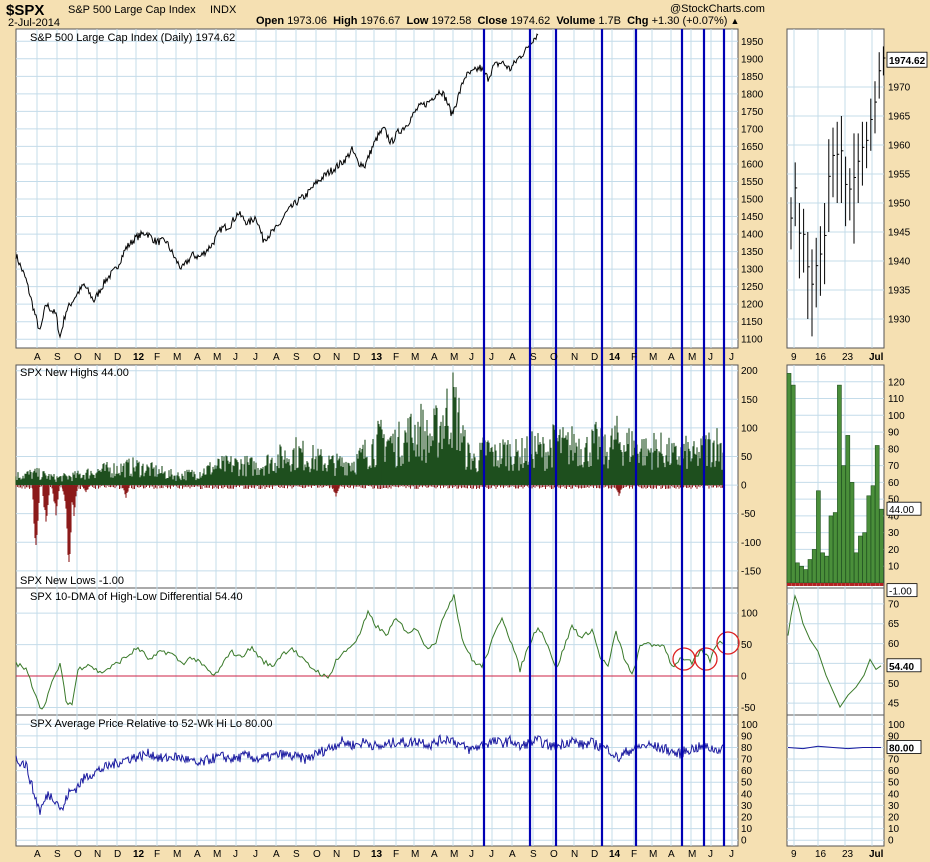  What do you see at coordinates (899, 233) in the screenshot?
I see `side-price-tick: 1945` at bounding box center [899, 233].